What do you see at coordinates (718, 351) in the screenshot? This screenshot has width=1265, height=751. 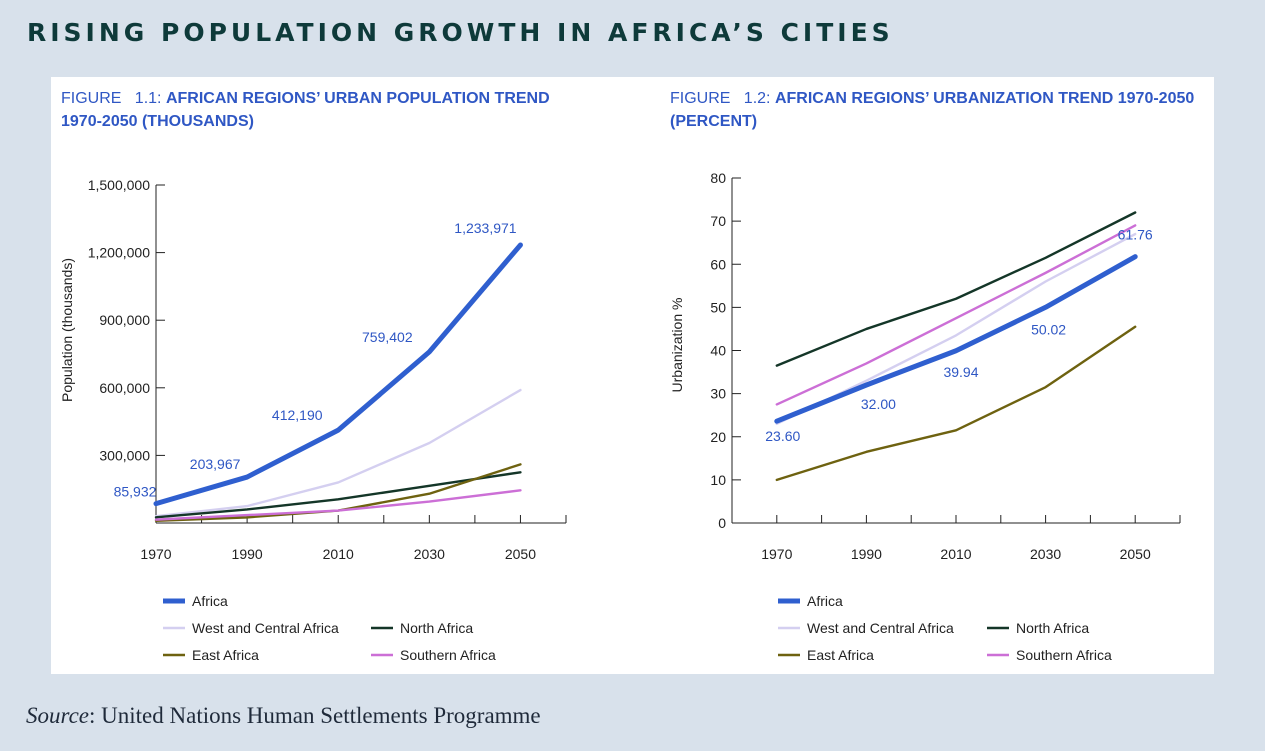 I see `y-tick-label: 40` at bounding box center [718, 351].